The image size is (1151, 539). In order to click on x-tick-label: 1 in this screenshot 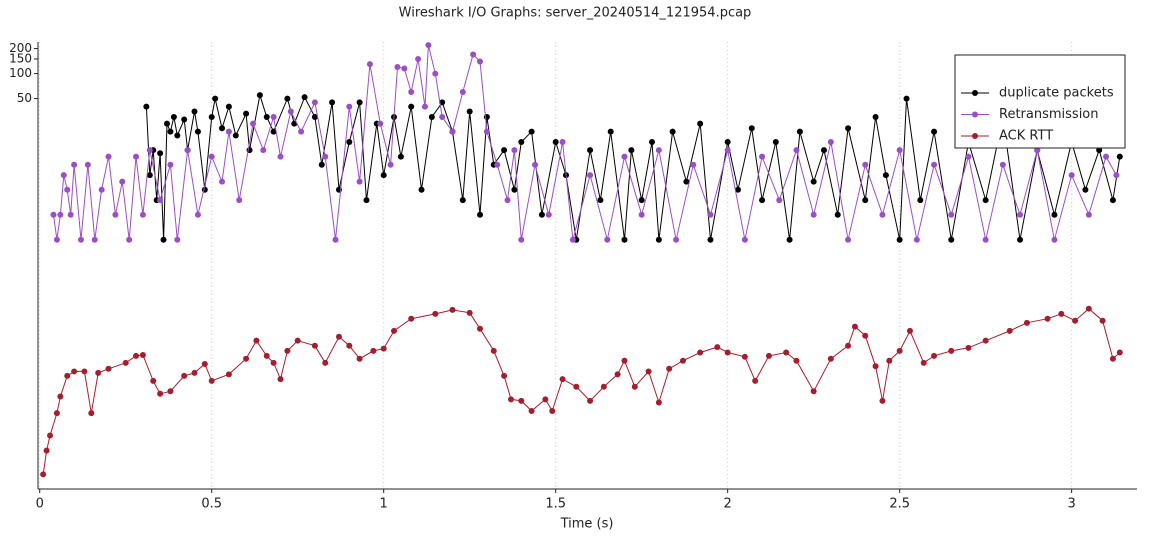, I will do `click(384, 504)`.